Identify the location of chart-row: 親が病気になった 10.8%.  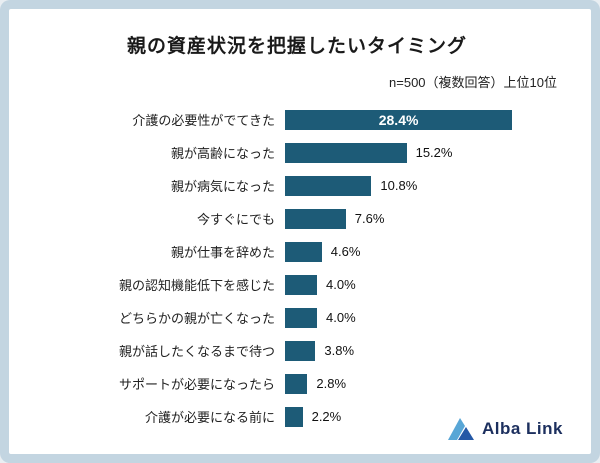
(297, 185).